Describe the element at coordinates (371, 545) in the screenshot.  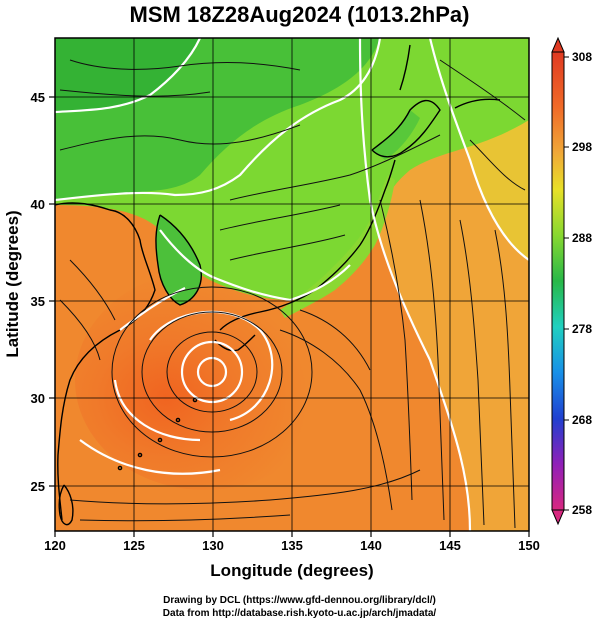
I see `x-tick-label: 140` at that location.